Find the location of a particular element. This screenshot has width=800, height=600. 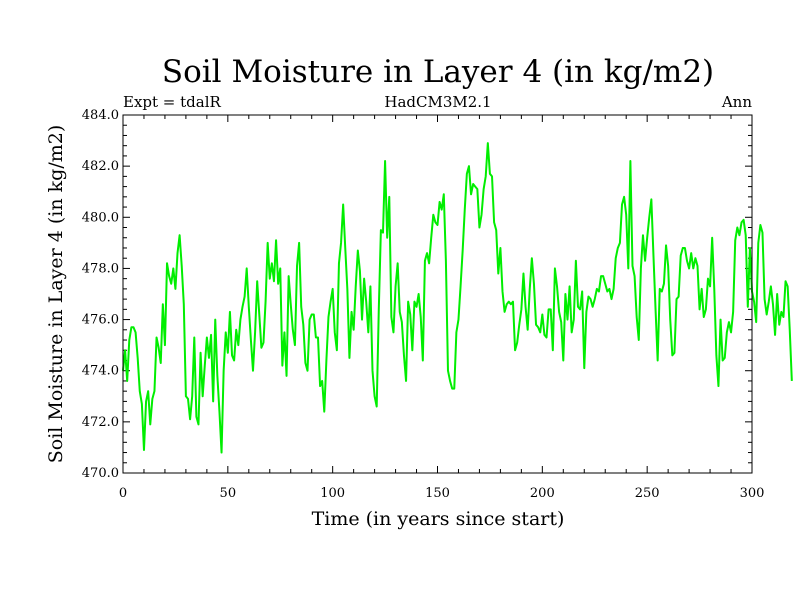

experiment-label: Expt = tdalR is located at coordinates (172, 102).